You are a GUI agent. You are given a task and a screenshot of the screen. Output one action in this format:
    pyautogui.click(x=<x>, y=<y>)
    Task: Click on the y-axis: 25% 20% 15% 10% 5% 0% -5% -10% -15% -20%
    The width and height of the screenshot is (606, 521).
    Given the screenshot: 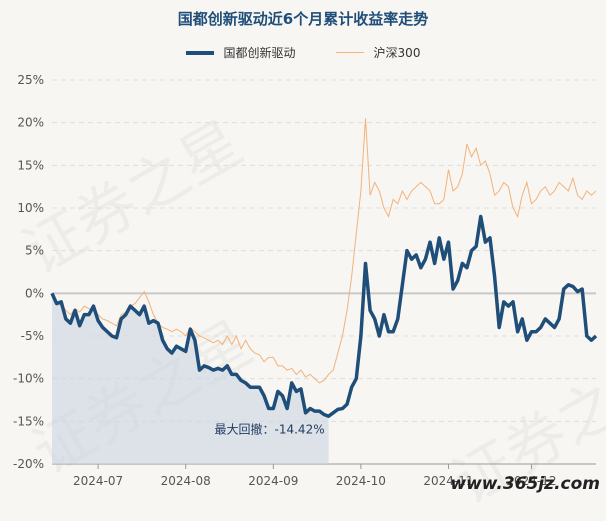 What is the action you would take?
    pyautogui.click(x=28, y=272)
    